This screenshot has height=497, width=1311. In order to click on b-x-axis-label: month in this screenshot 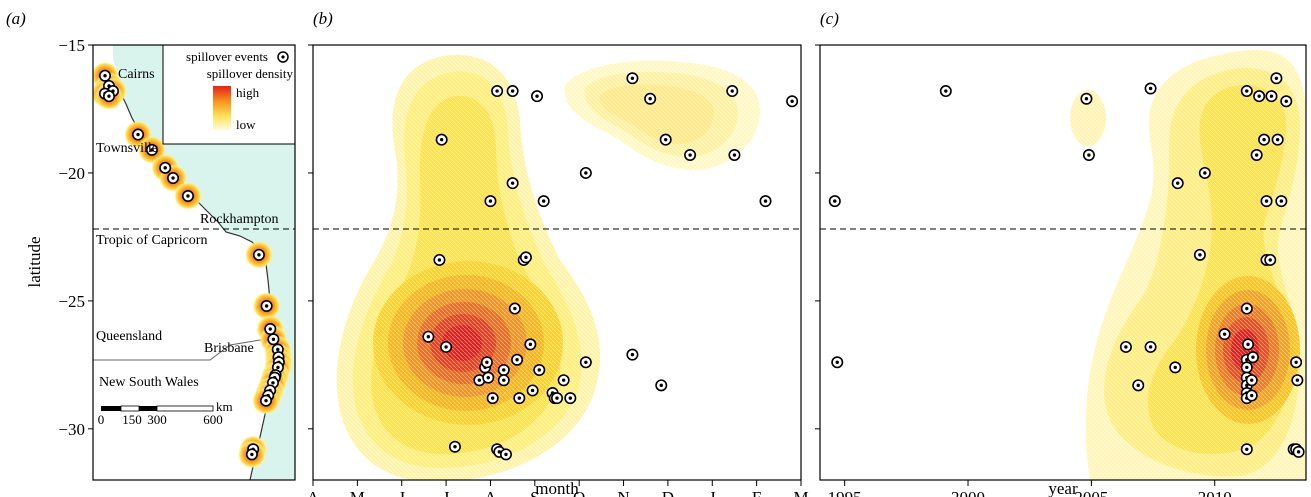, I will do `click(557, 488)`.